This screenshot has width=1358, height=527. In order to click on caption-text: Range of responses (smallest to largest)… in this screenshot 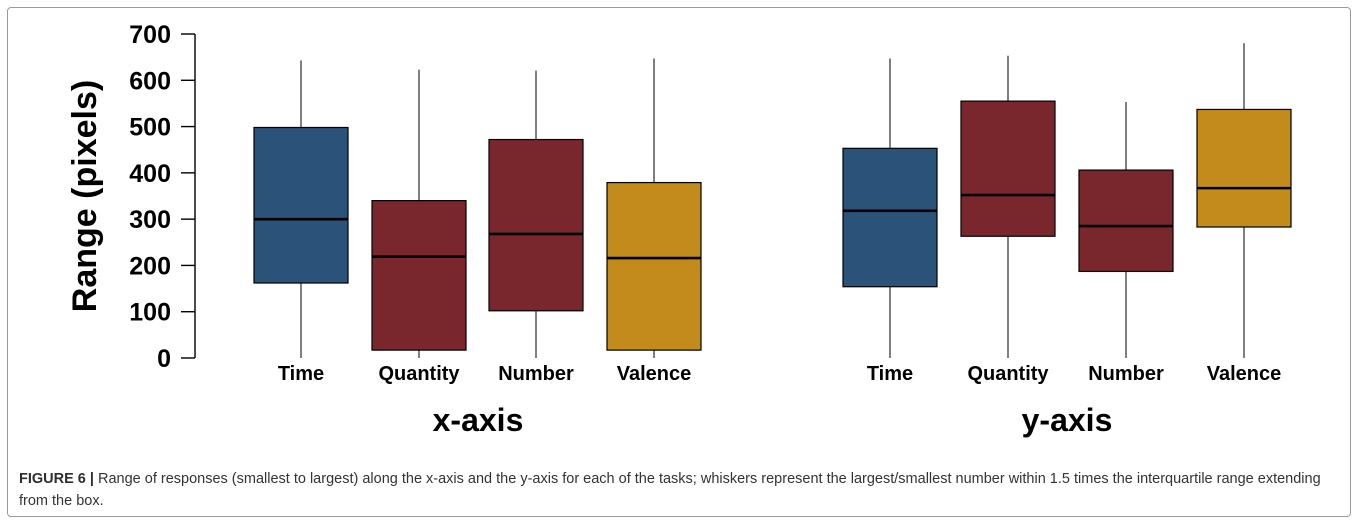, I will do `click(670, 490)`.